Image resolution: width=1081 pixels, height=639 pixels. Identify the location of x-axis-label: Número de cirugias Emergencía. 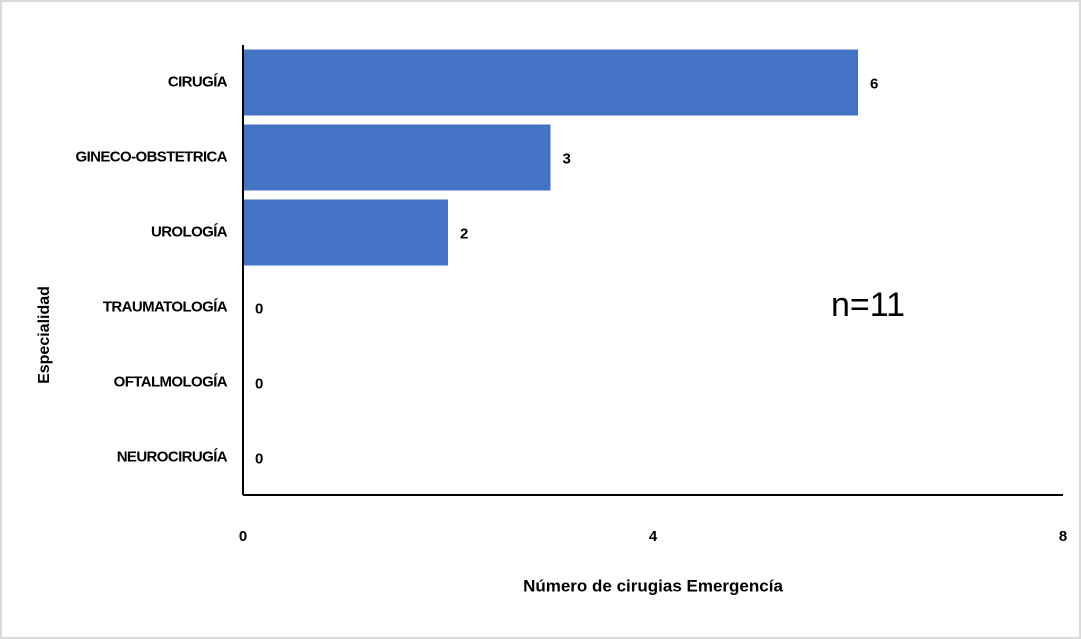
(653, 585).